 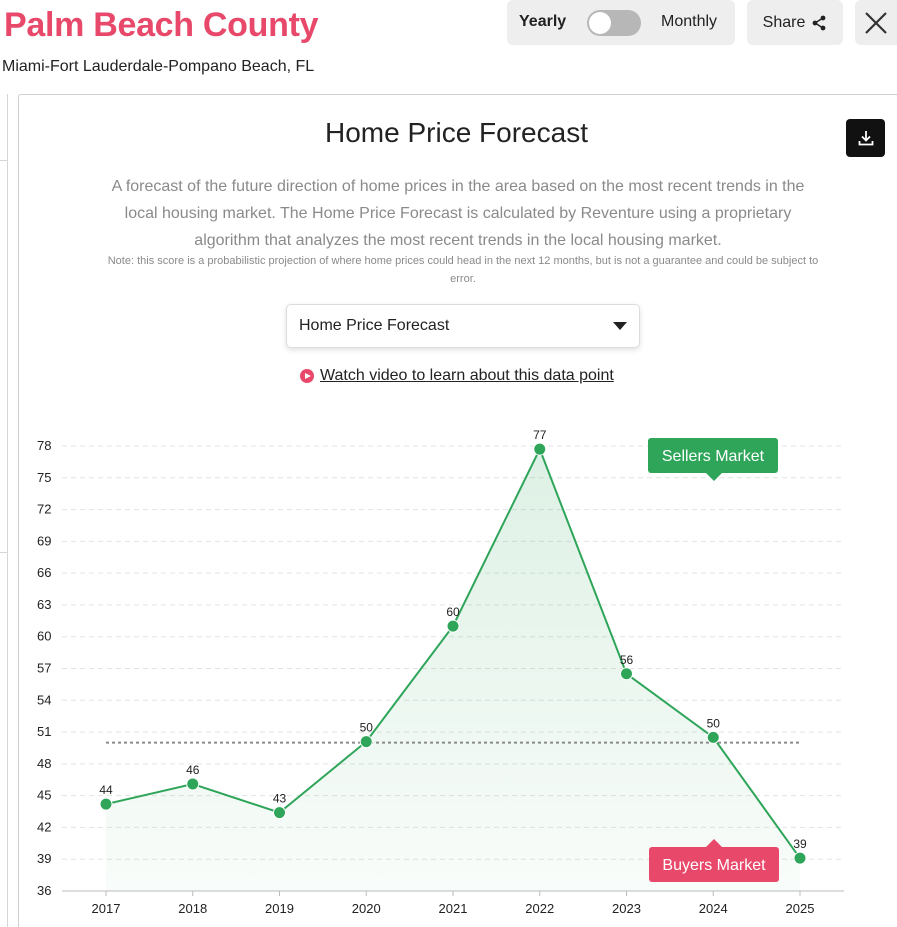 What do you see at coordinates (44, 604) in the screenshot?
I see `y-tick-label: 63` at bounding box center [44, 604].